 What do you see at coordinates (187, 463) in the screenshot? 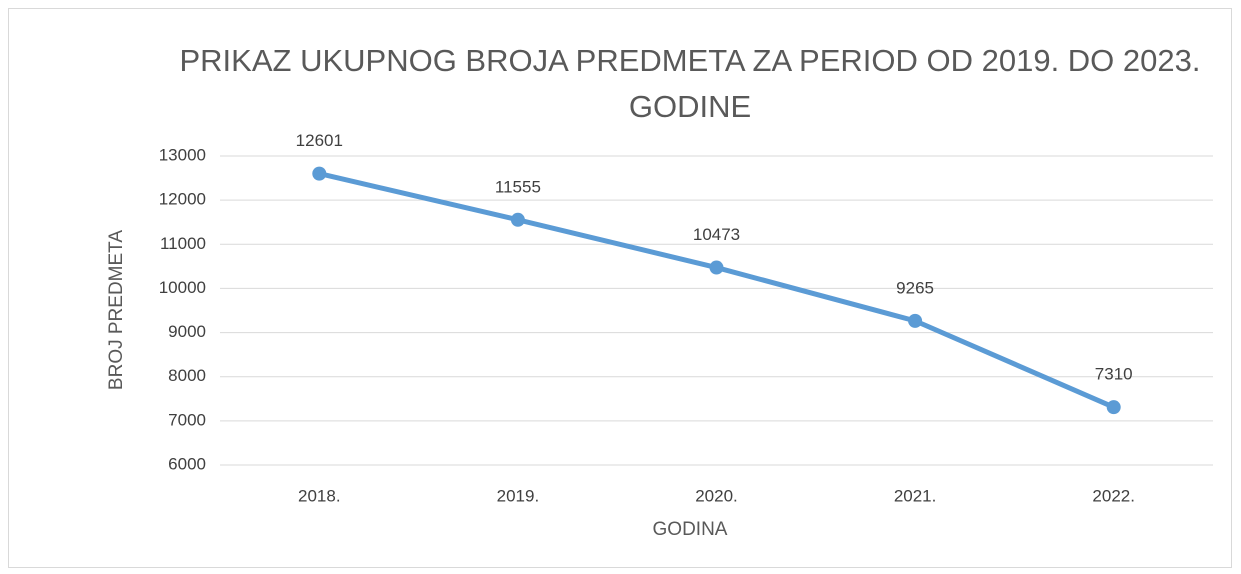
I see `y-tick-label: 6000` at bounding box center [187, 463].